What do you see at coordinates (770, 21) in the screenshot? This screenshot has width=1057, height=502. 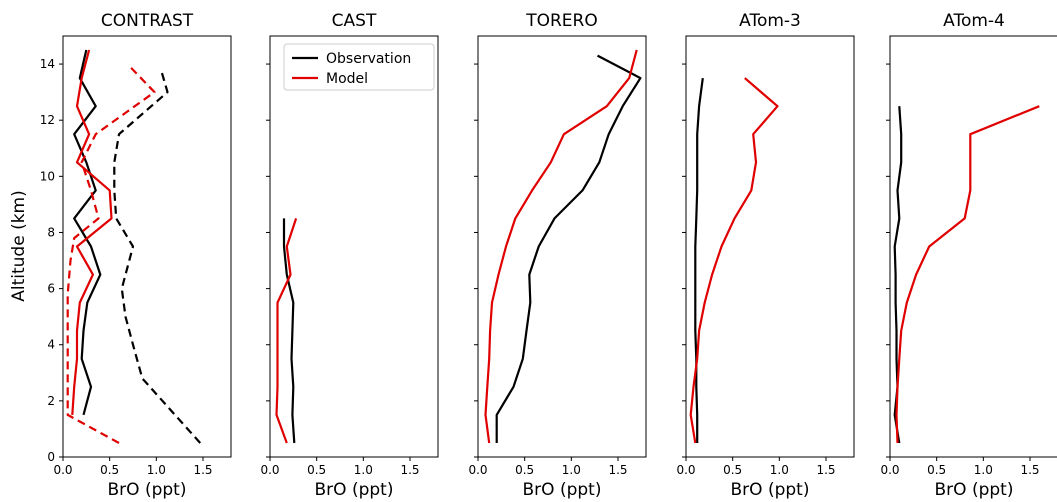 I see `panel-title: ATom-3` at bounding box center [770, 21].